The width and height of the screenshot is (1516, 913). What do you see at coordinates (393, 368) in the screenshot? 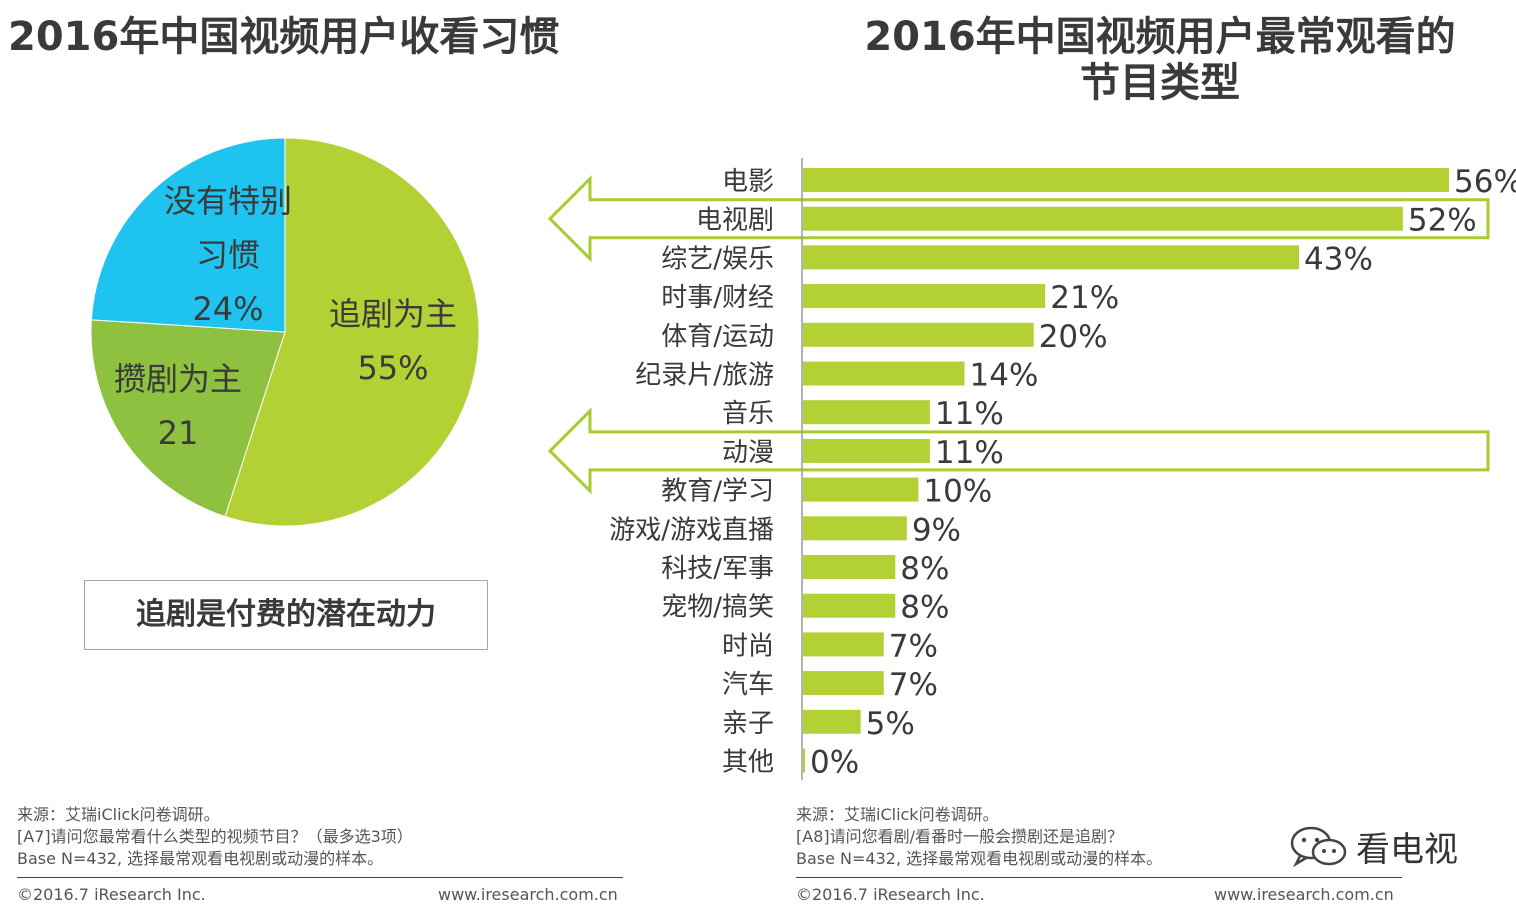
I see `pie-label-zhuiju-value: 55%` at bounding box center [393, 368].